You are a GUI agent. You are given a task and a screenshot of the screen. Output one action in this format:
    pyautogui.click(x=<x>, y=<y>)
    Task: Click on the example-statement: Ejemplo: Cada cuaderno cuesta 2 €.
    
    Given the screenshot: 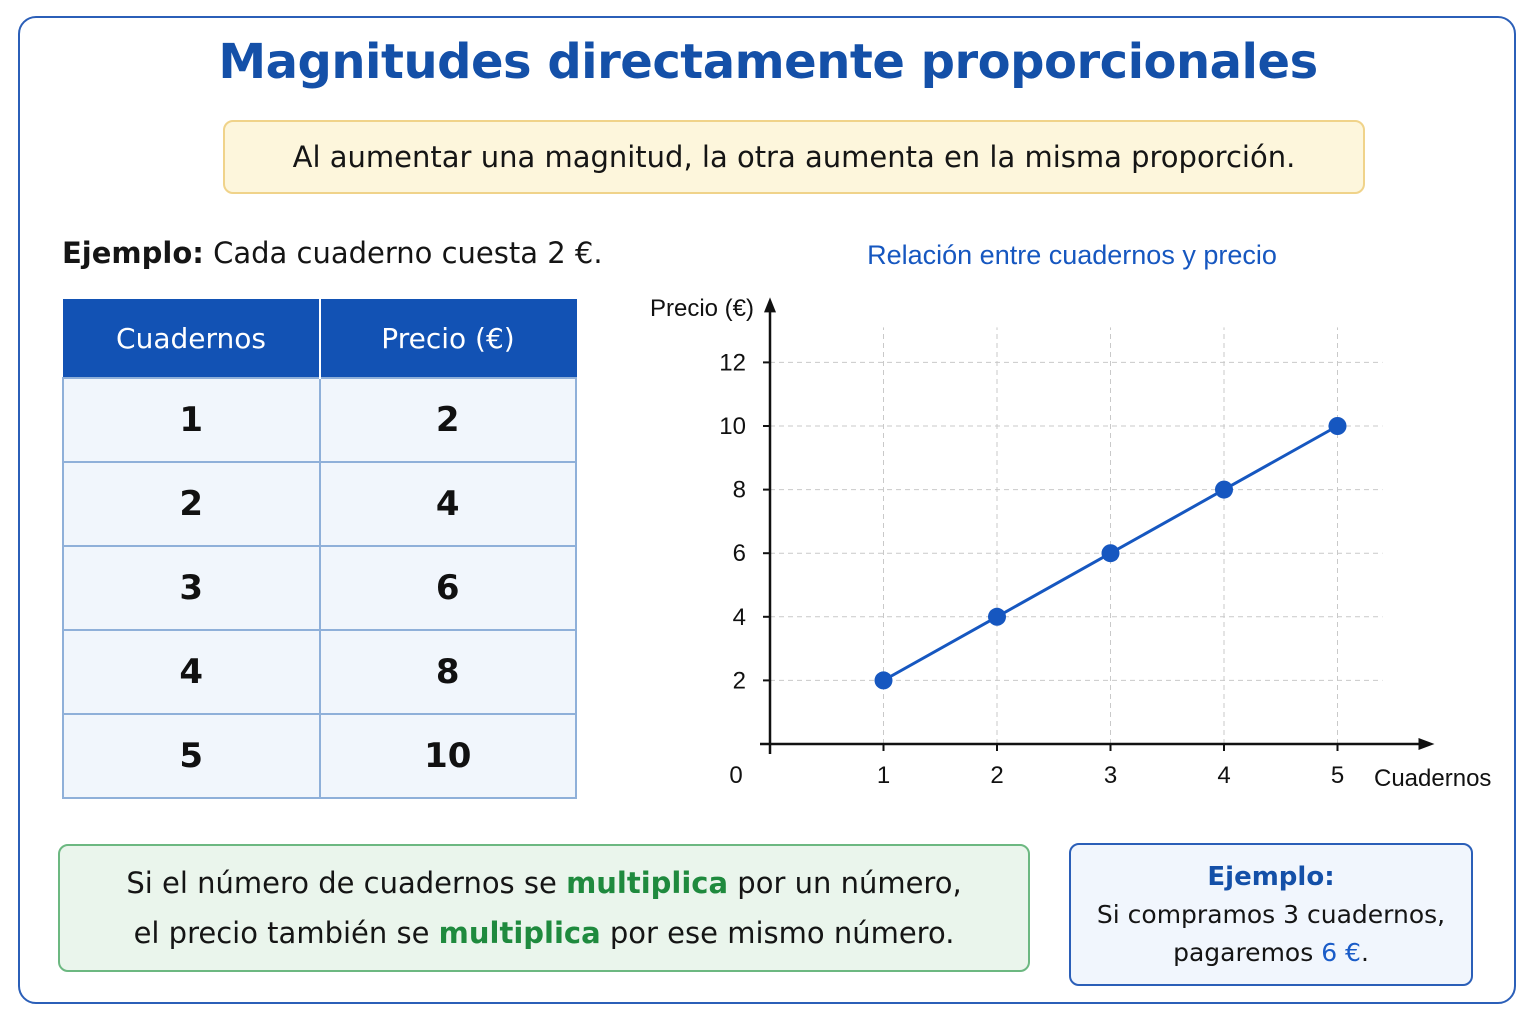 What is the action you would take?
    pyautogui.click(x=332, y=253)
    